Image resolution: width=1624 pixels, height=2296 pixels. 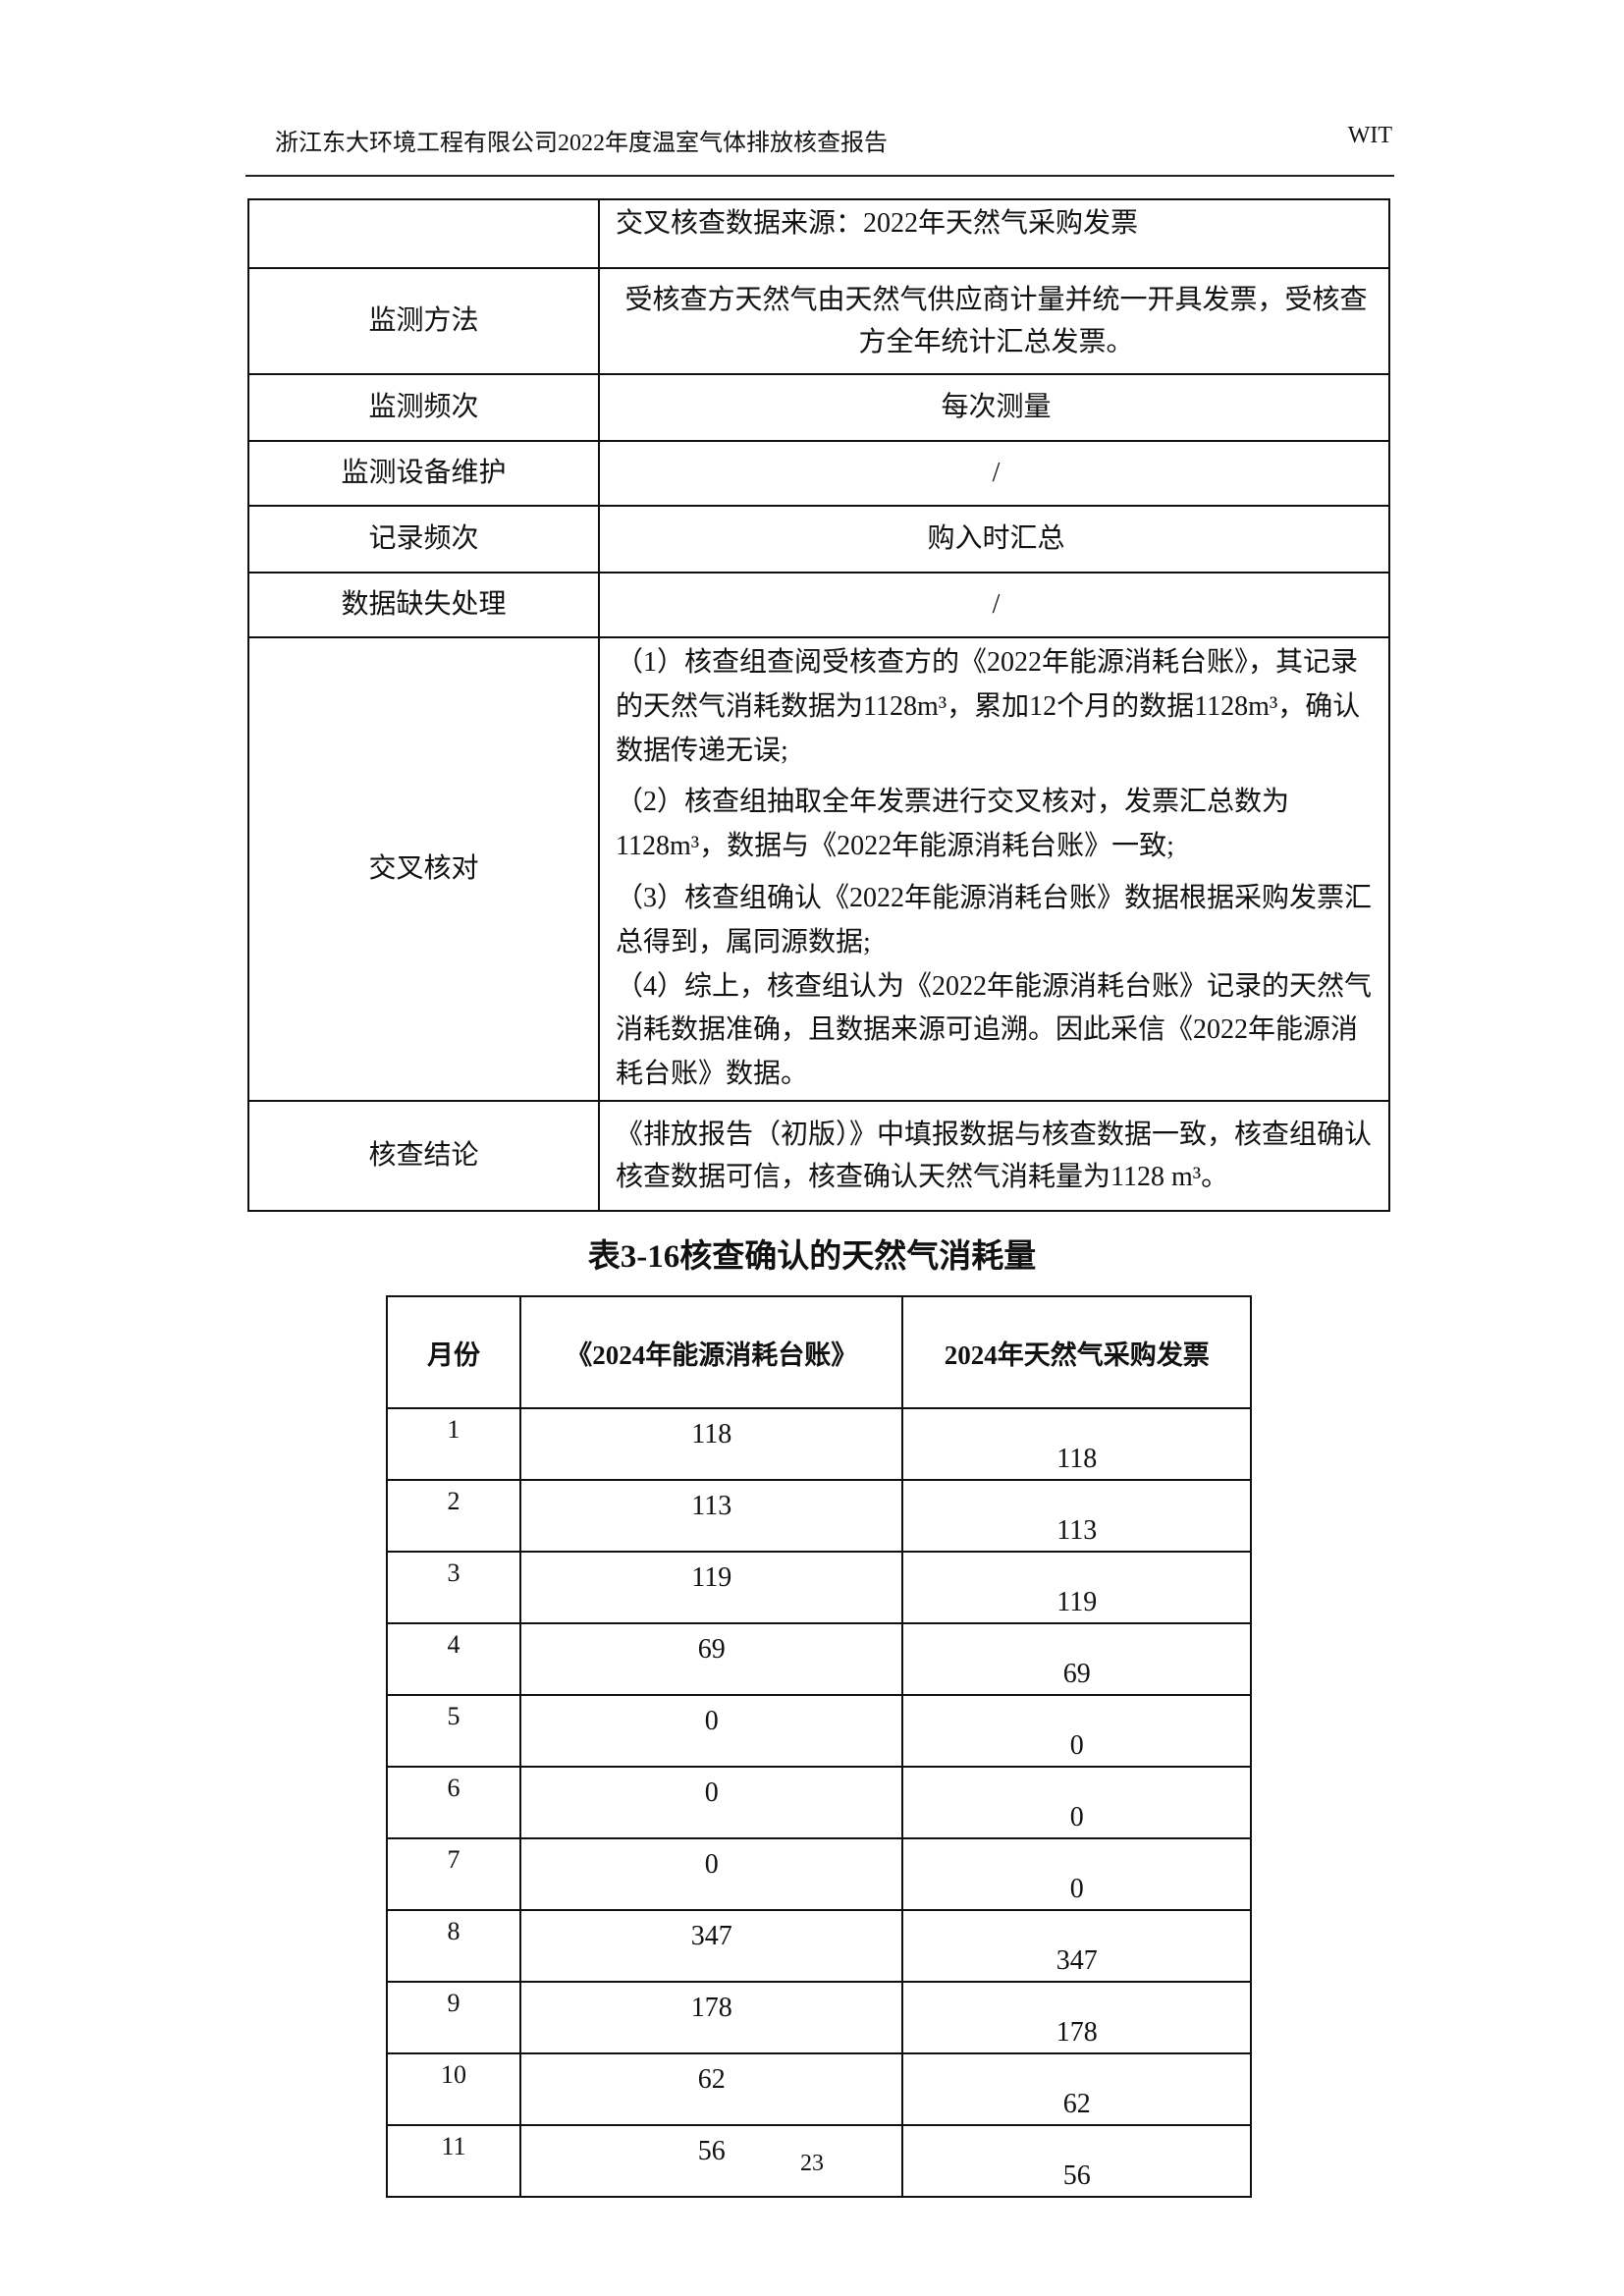 I want to click on table-row: 交叉核查数据来源：2022年天然气采购发票, so click(x=818, y=233).